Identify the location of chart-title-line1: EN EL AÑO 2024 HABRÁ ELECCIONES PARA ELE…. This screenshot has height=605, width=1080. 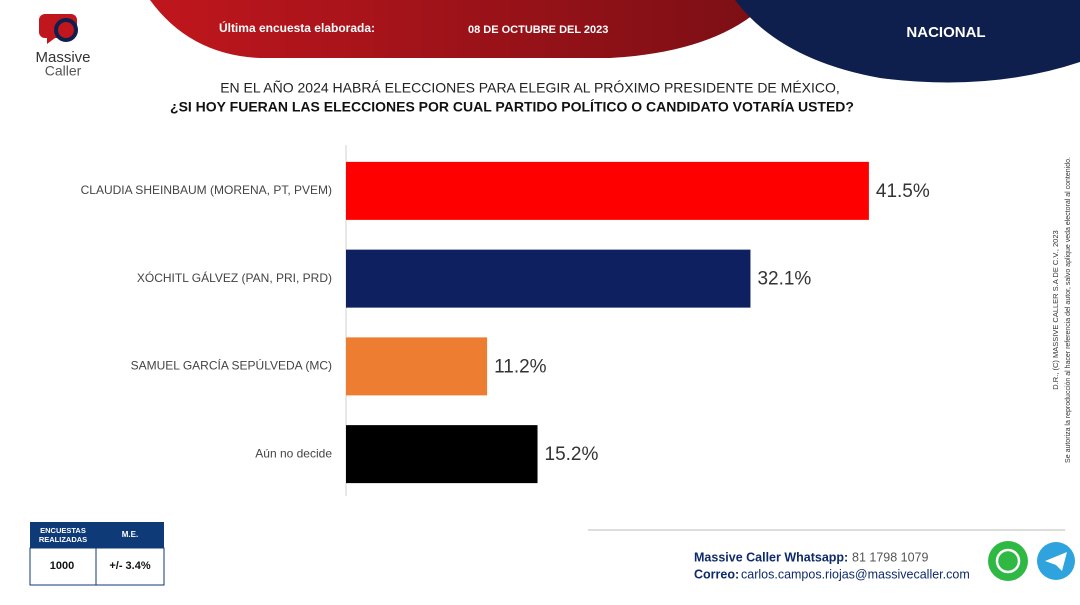
(530, 88).